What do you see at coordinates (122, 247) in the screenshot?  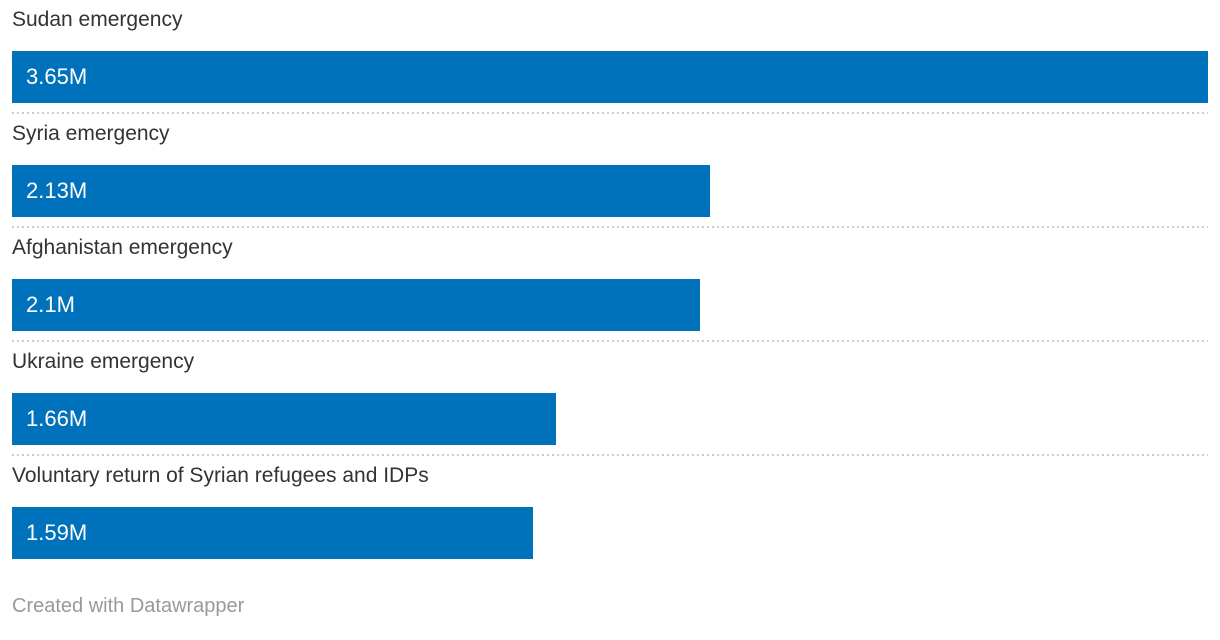 I see `category-label: Afghanistan emergency` at bounding box center [122, 247].